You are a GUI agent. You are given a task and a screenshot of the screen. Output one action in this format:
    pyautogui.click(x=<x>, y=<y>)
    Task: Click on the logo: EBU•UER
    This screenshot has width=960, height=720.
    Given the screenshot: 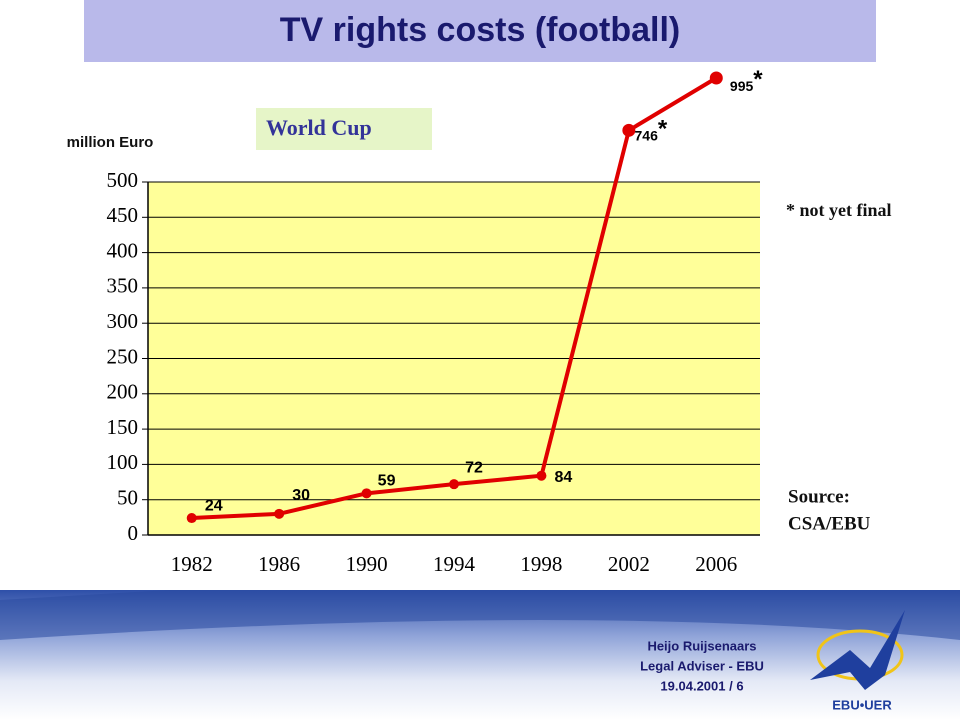 What is the action you would take?
    pyautogui.click(x=857, y=661)
    